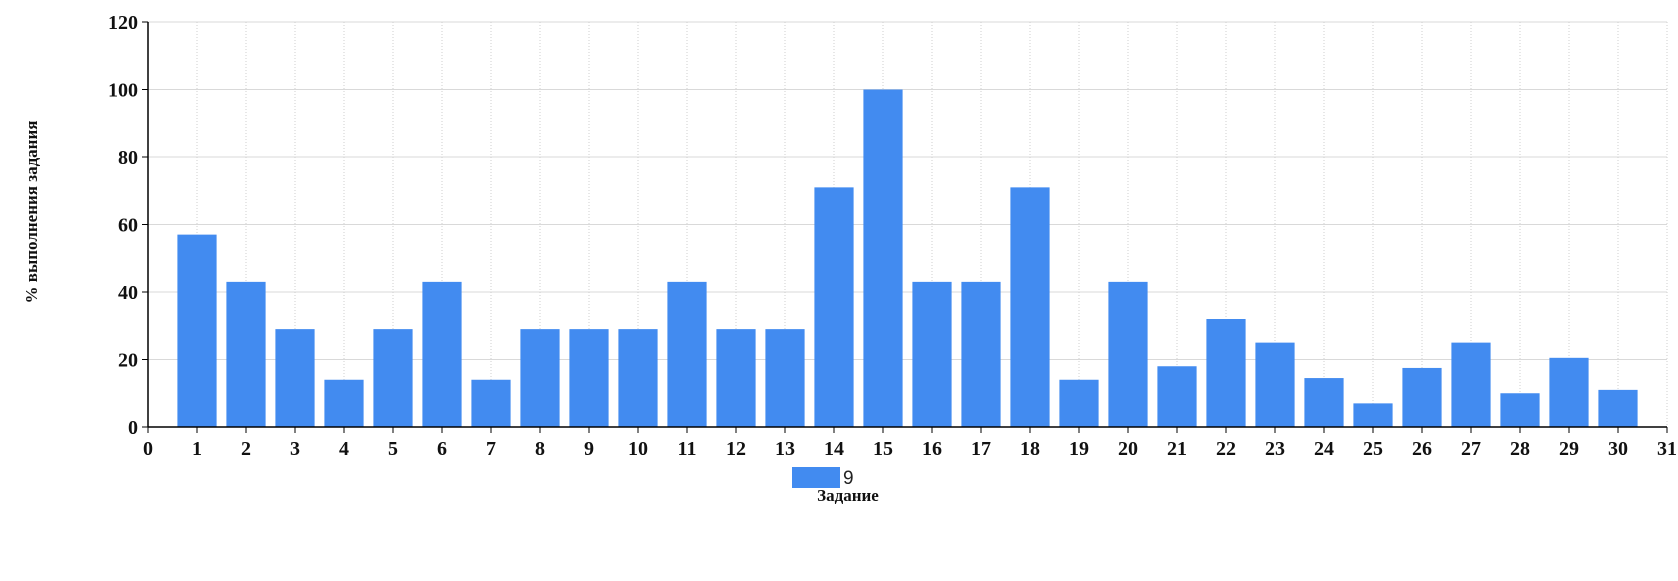  Describe the element at coordinates (491, 449) in the screenshot. I see `x-tick-label: 7` at that location.